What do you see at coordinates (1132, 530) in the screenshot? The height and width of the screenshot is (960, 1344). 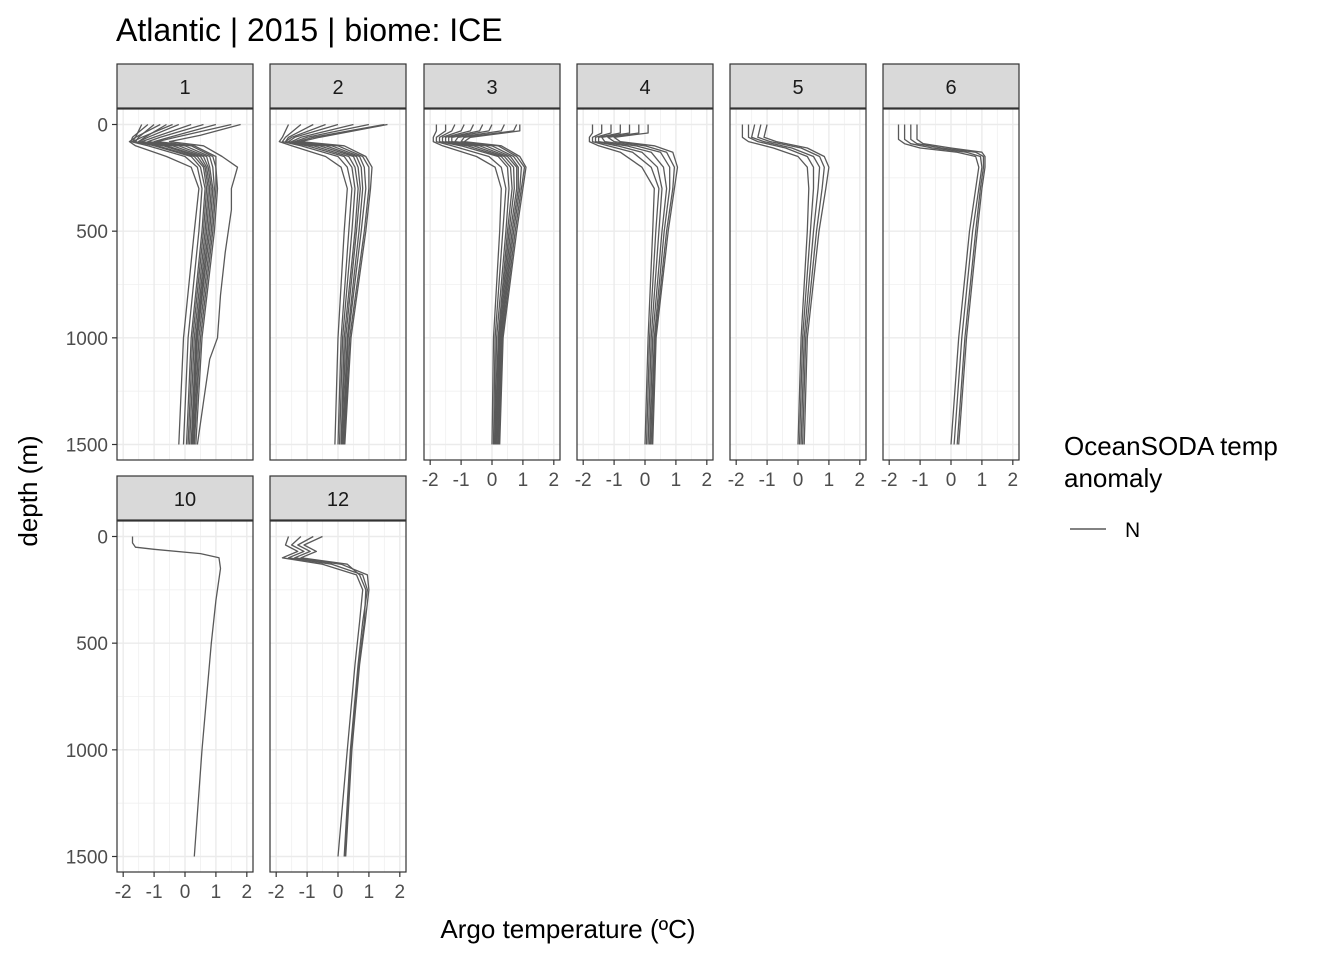 I see `legend-entry-label: N` at bounding box center [1132, 530].